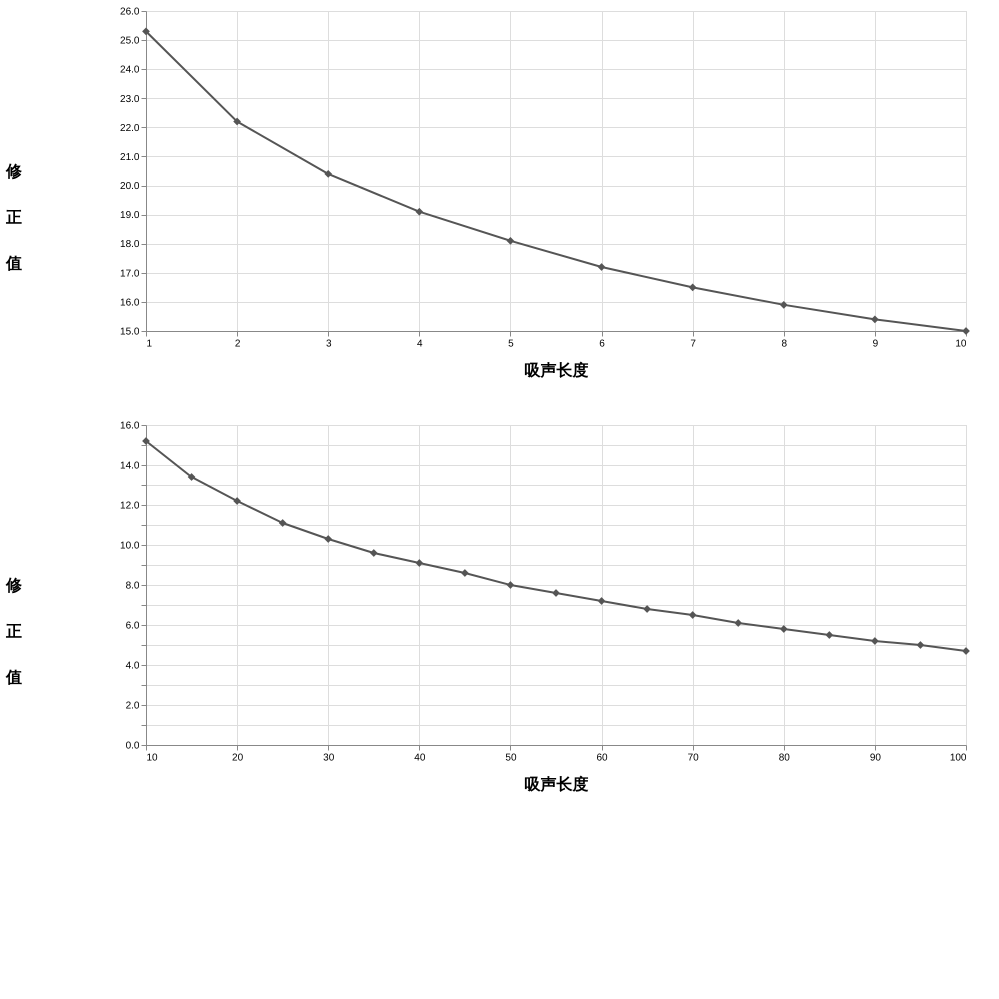  What do you see at coordinates (511, 758) in the screenshot?
I see `x-tick-label: 50` at bounding box center [511, 758].